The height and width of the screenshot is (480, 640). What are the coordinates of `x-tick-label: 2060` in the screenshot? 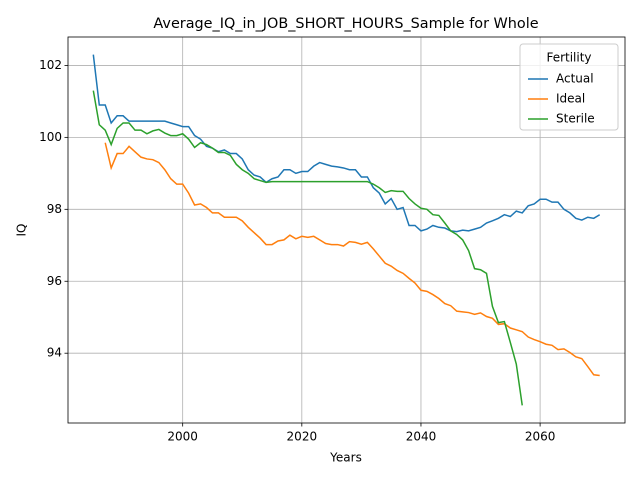 It's located at (540, 437).